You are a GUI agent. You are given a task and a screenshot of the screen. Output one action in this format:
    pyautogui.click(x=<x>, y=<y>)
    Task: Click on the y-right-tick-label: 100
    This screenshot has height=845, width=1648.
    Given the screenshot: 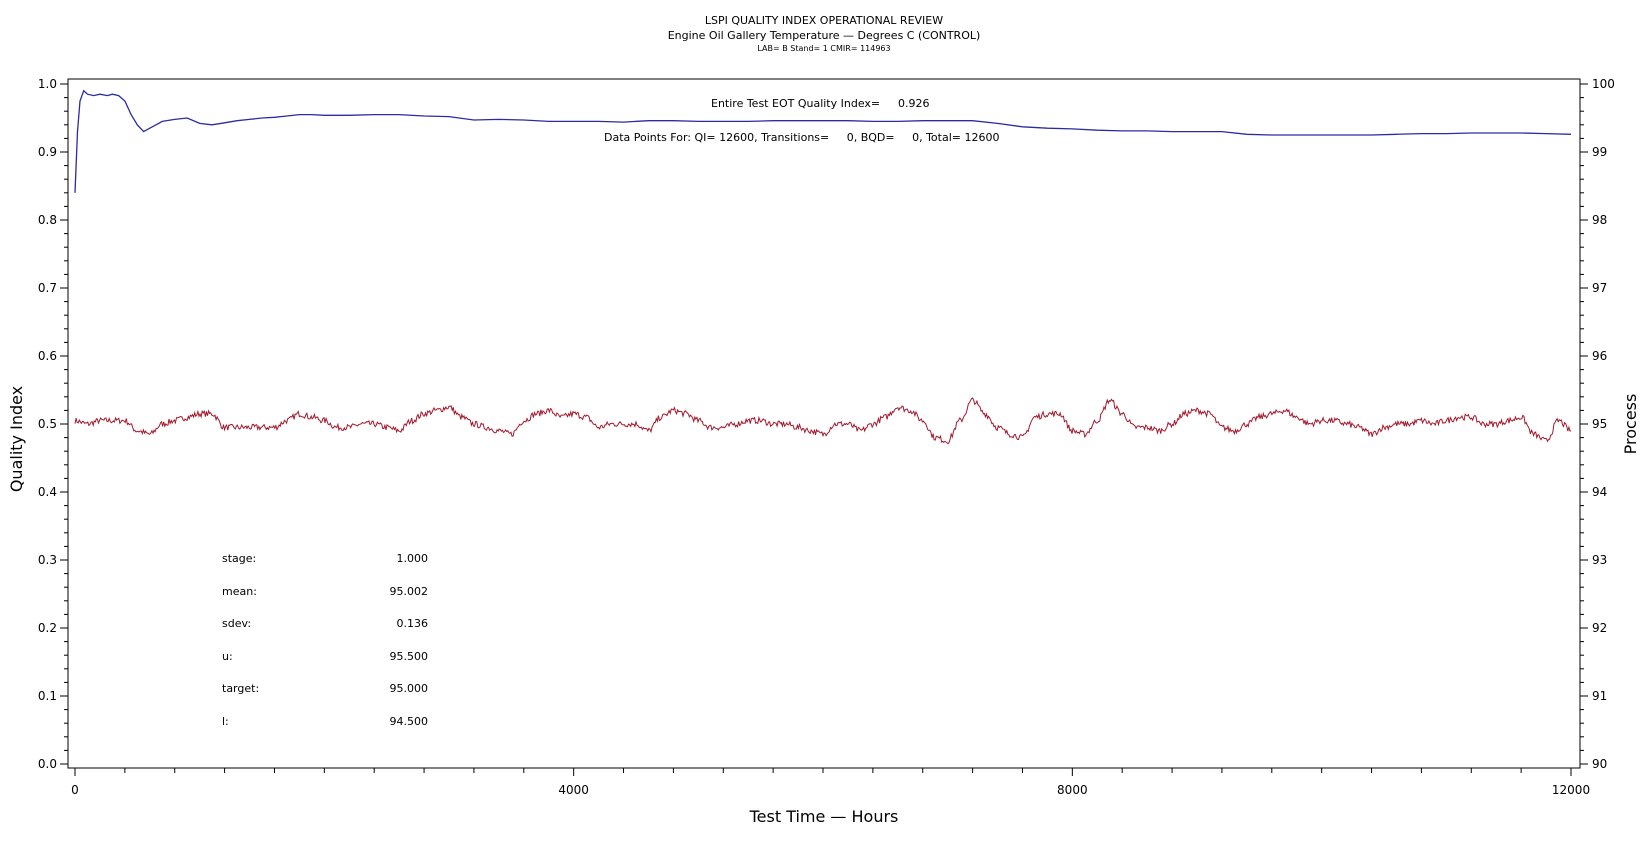 What is the action you would take?
    pyautogui.click(x=1603, y=84)
    